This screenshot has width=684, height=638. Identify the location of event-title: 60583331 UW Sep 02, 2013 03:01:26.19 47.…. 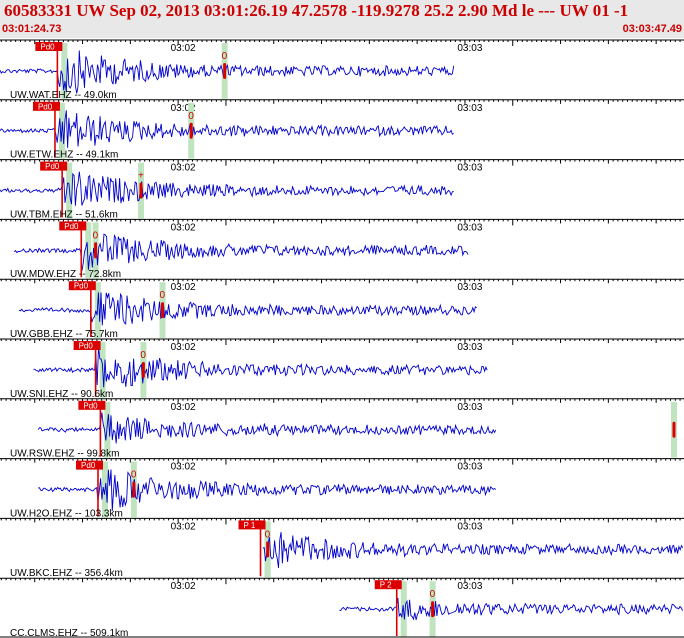
(316, 10).